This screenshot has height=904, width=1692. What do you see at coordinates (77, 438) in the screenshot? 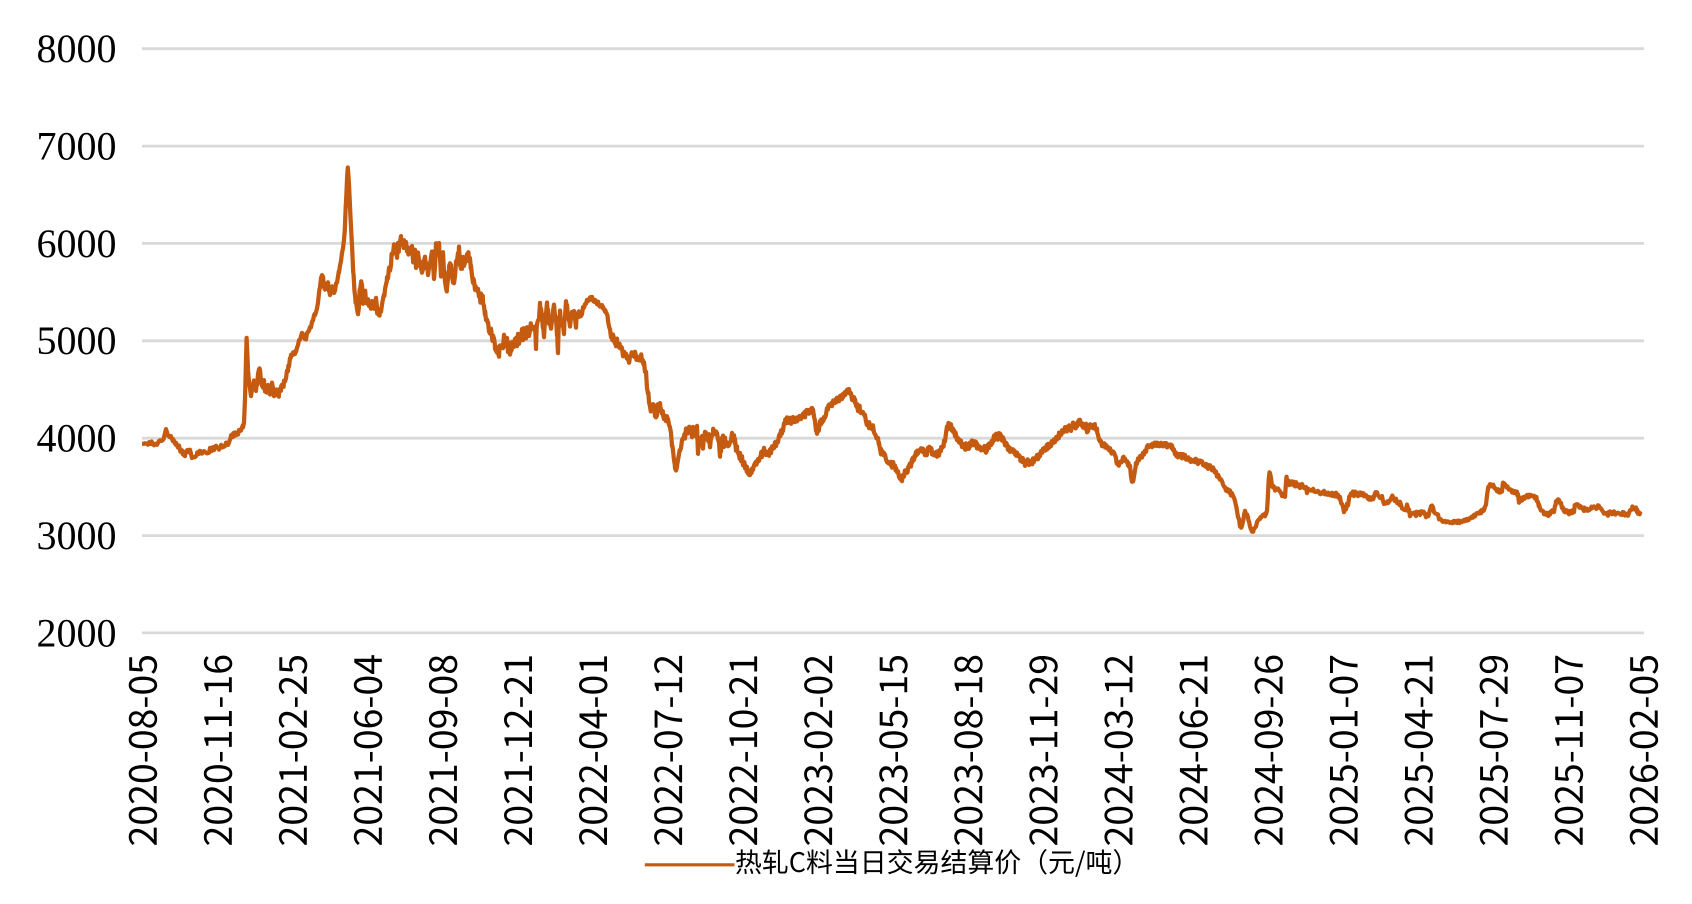
I see `svg-text: 4000` at bounding box center [77, 438].